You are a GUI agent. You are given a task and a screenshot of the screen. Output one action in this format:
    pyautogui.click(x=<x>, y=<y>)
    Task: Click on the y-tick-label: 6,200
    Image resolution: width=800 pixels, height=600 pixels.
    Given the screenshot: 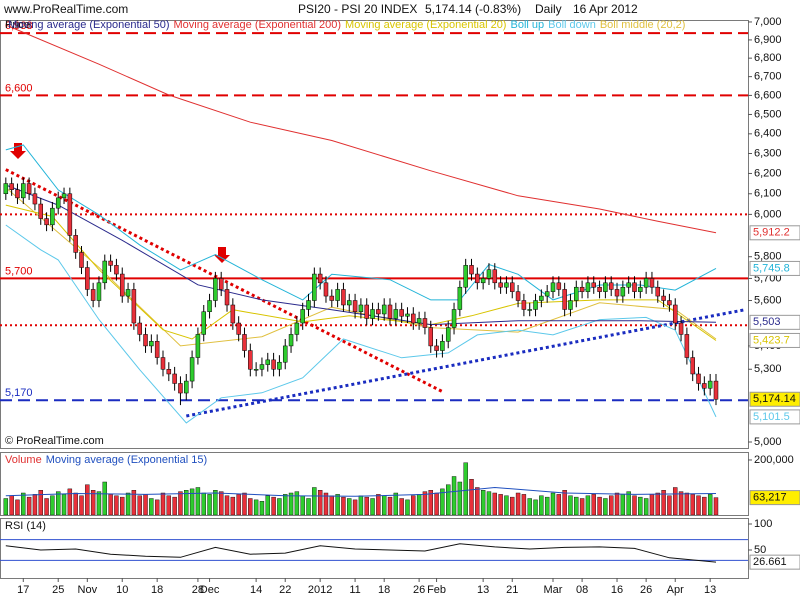 What is the action you would take?
    pyautogui.click(x=768, y=173)
    